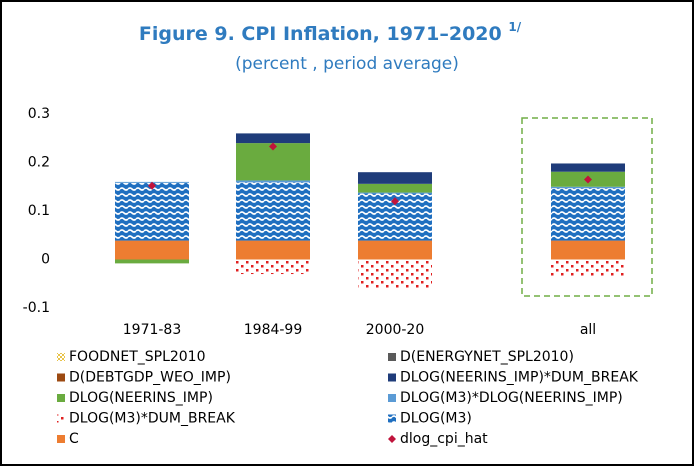 The image size is (694, 466). Describe the element at coordinates (141, 398) in the screenshot. I see `legend-label: DLOG(NEERINS_IMP)` at that location.